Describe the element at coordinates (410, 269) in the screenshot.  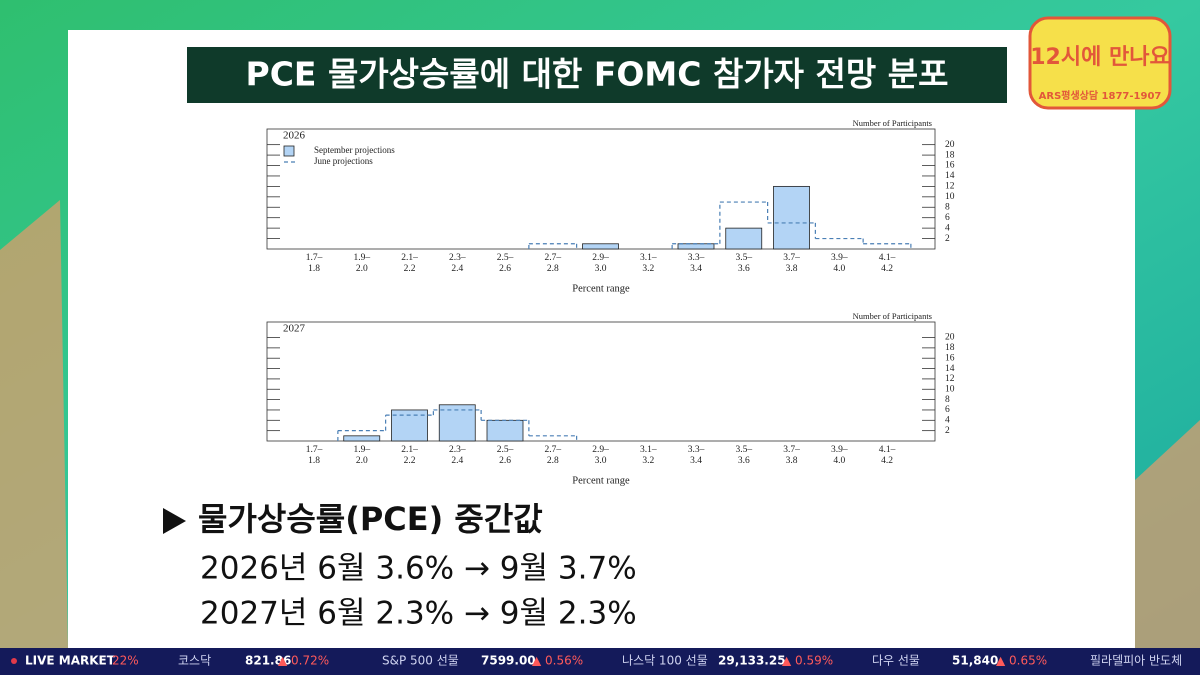
I see `x-tick-label: 2.2` at that location.